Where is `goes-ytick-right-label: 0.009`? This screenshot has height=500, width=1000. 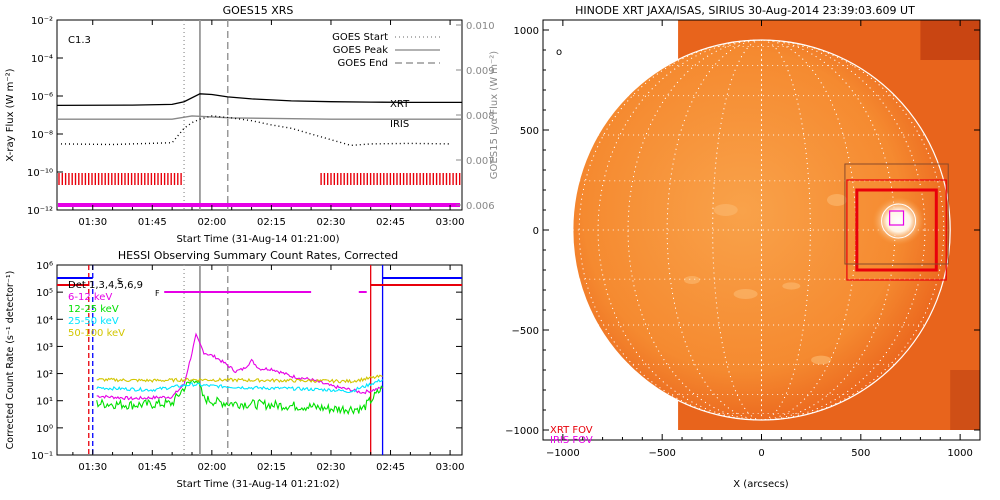
goes-ytick-right-label: 0.009 is located at coordinates (480, 71).